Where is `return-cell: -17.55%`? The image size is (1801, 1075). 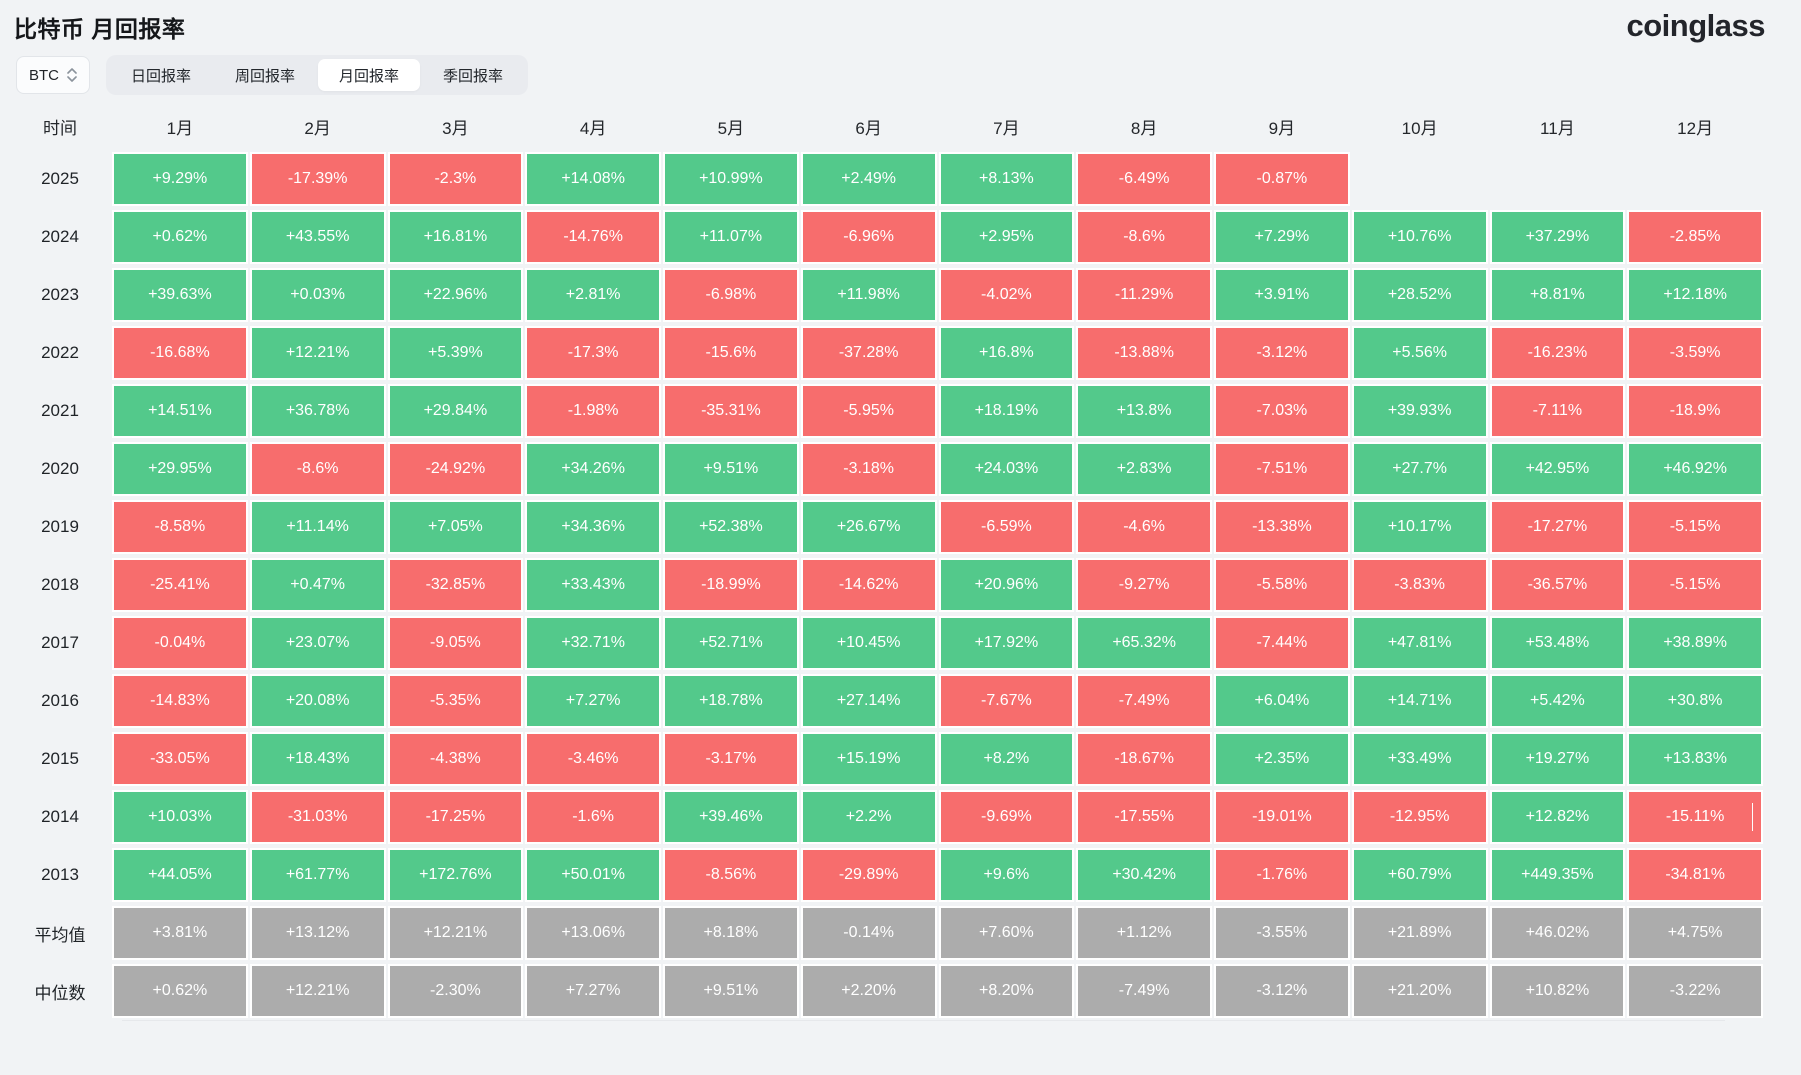
return-cell: -17.55% is located at coordinates (1144, 817).